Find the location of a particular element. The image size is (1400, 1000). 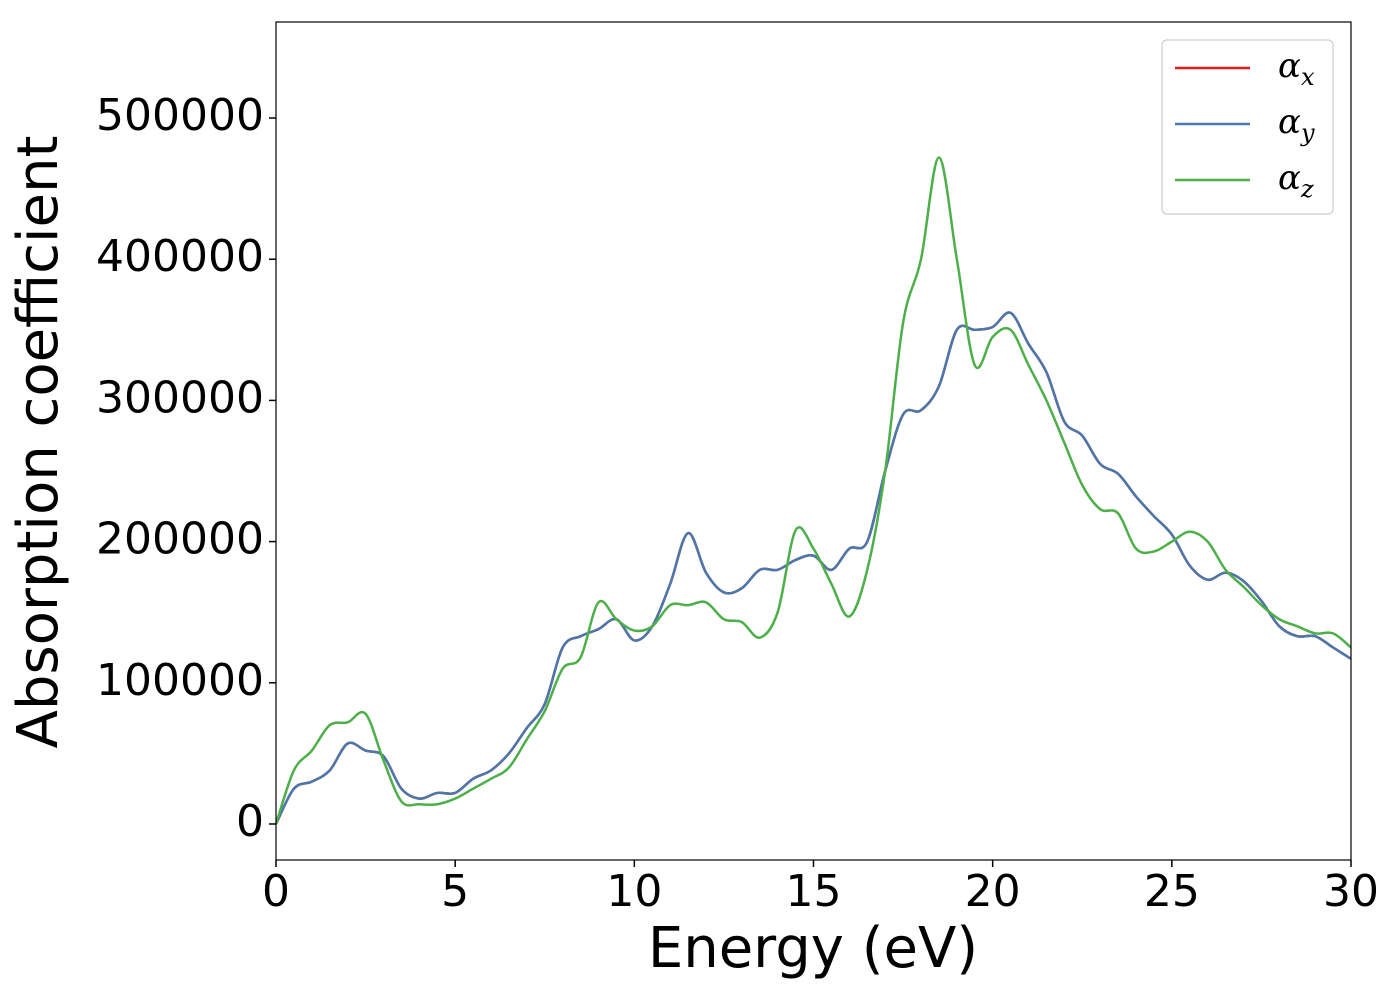

legend-label: αx is located at coordinates (1296, 68).